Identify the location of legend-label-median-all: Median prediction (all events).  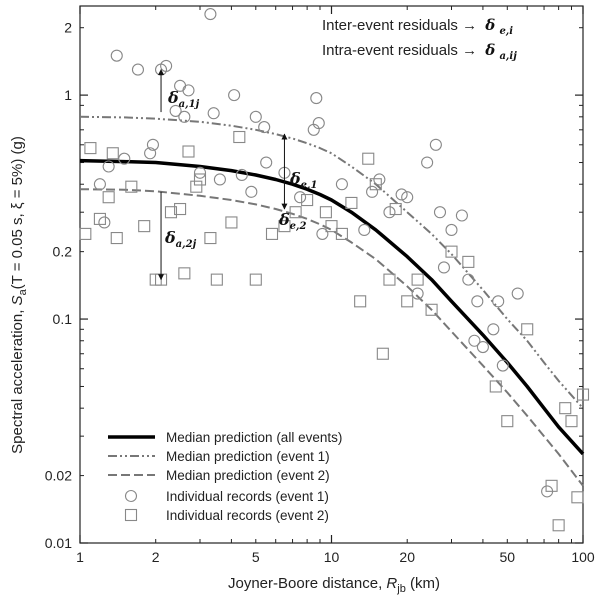
(254, 437).